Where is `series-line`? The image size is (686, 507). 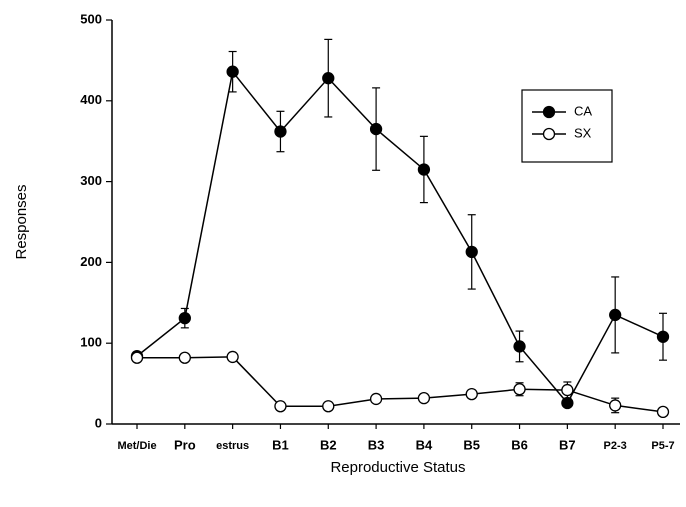
series-line is located at coordinates (400, 384).